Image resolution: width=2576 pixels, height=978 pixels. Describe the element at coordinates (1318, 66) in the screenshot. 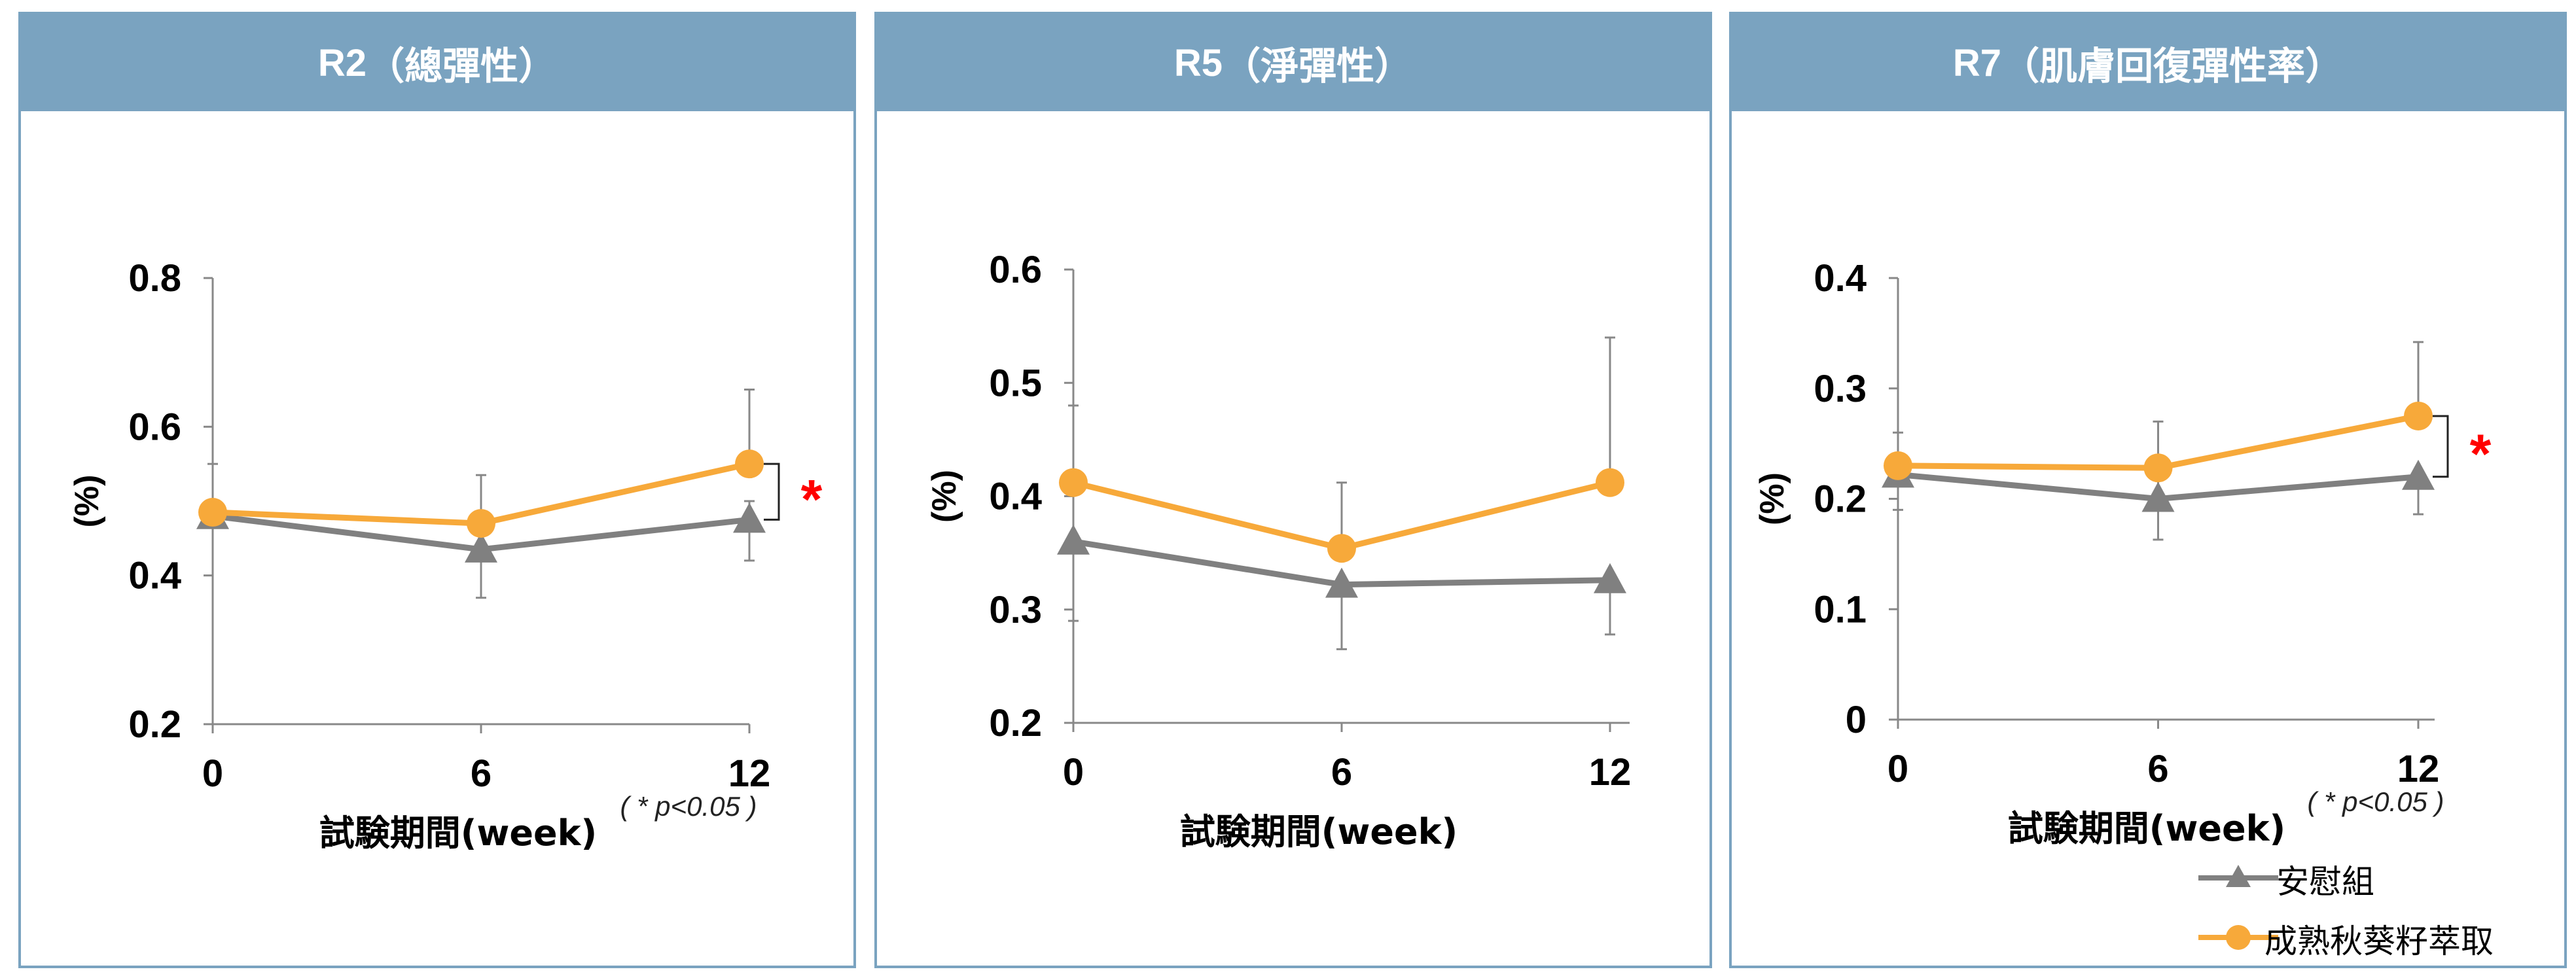

I see `panel-title-text: （淨彈性）` at that location.